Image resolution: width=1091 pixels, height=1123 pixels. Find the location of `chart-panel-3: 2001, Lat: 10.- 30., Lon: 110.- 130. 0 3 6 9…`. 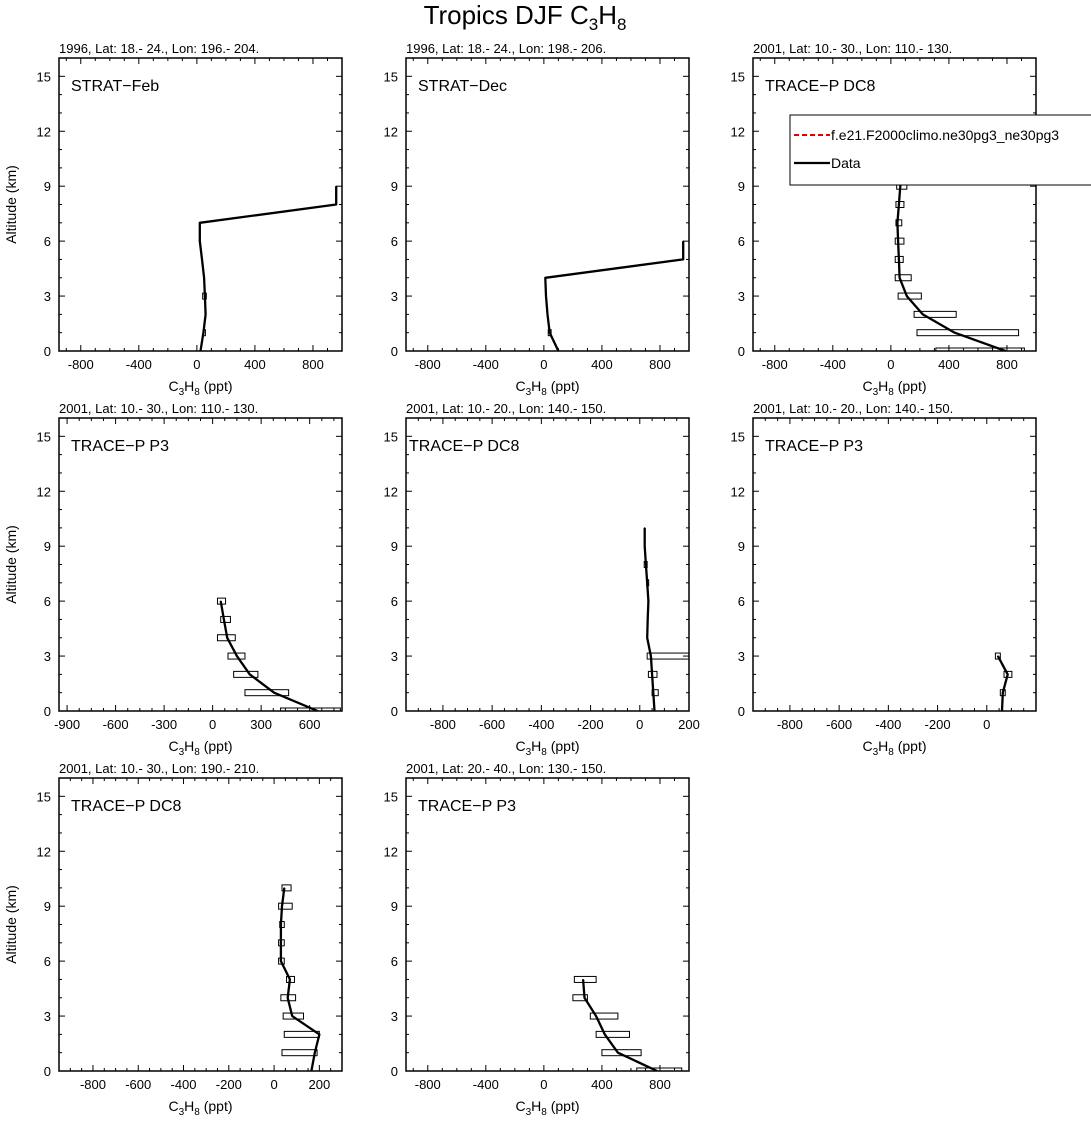

chart-panel-3: 2001, Lat: 10.- 30., Lon: 110.- 130. 0 3 6 9… is located at coordinates (911, 219).